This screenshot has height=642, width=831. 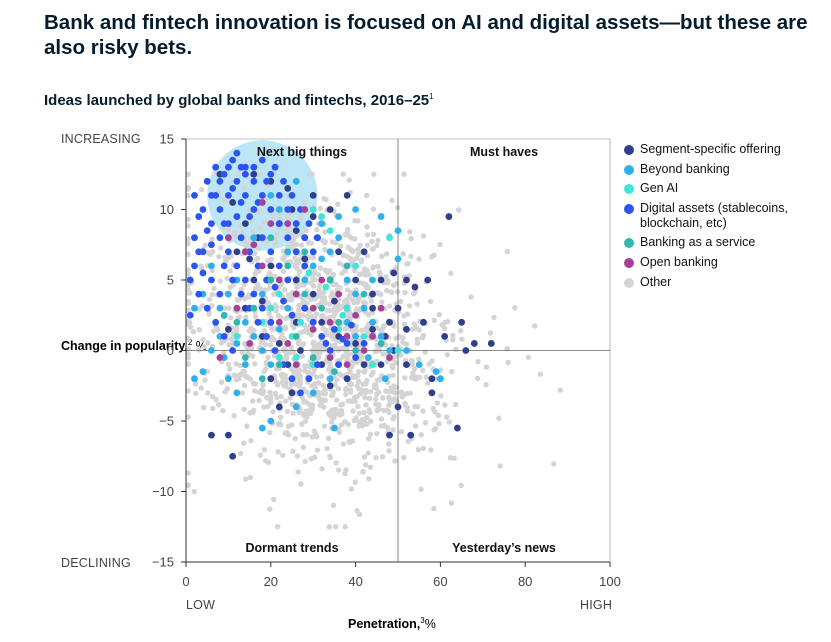 I want to click on x-tick-label: 60, so click(x=440, y=581).